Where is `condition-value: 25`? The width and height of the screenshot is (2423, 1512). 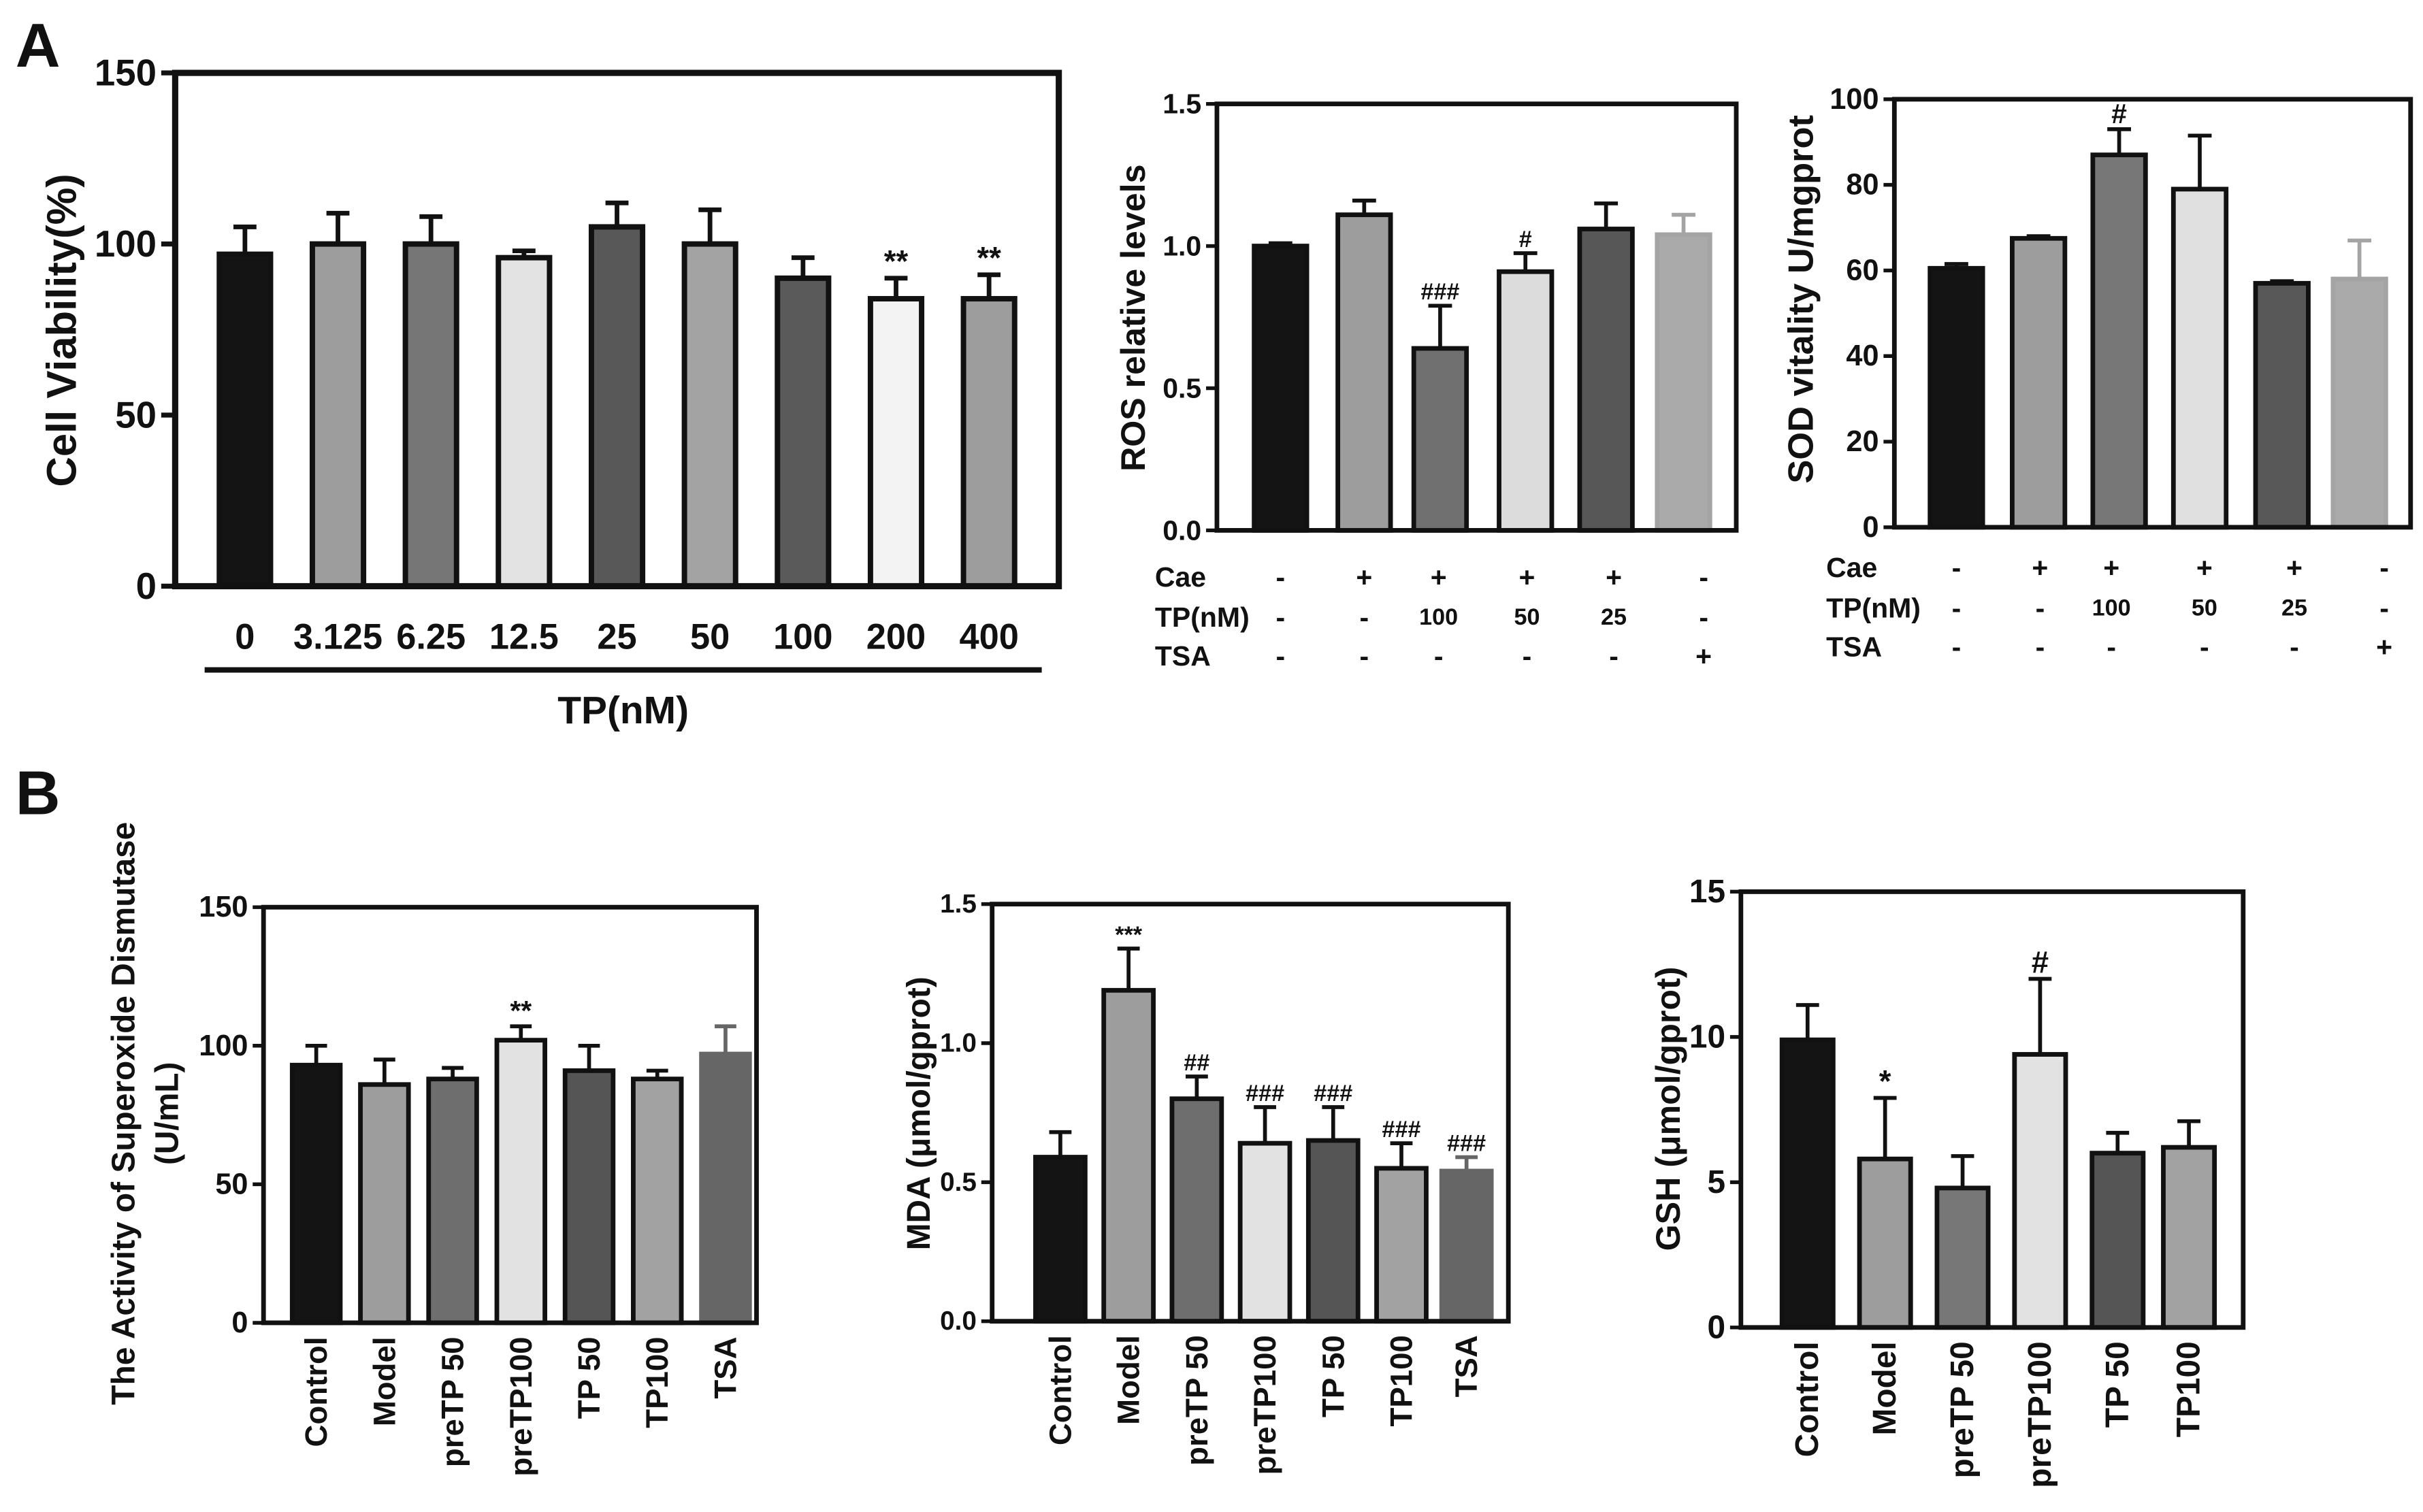 condition-value: 25 is located at coordinates (2294, 608).